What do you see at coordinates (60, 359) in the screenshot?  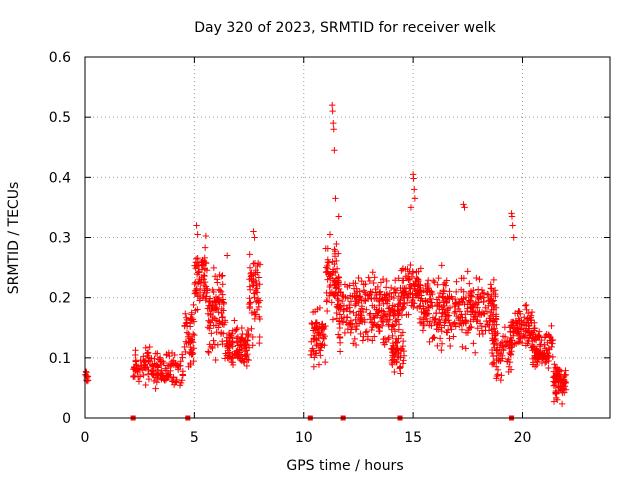 I see `y-tick-label: 0.1` at bounding box center [60, 359].